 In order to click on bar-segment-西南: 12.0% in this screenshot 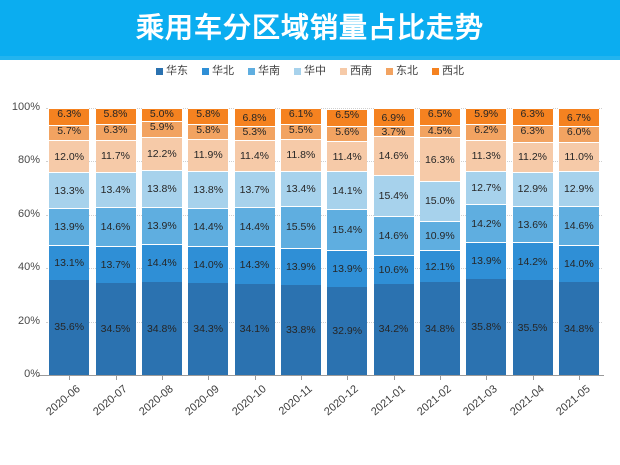, I will do `click(69, 156)`.